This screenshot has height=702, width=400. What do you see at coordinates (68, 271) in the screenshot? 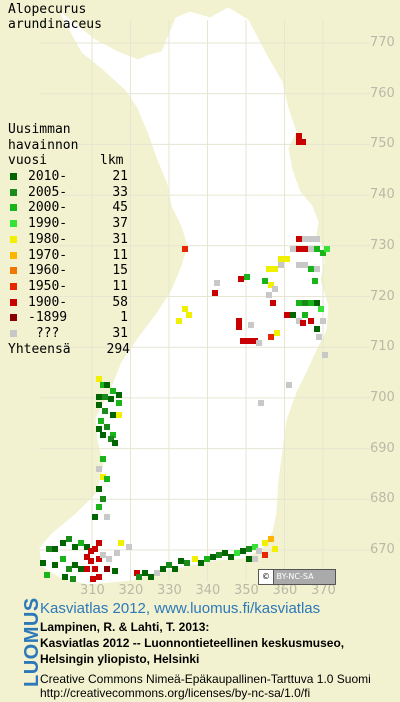
I see `legend-row: 1960- 15` at bounding box center [68, 271].